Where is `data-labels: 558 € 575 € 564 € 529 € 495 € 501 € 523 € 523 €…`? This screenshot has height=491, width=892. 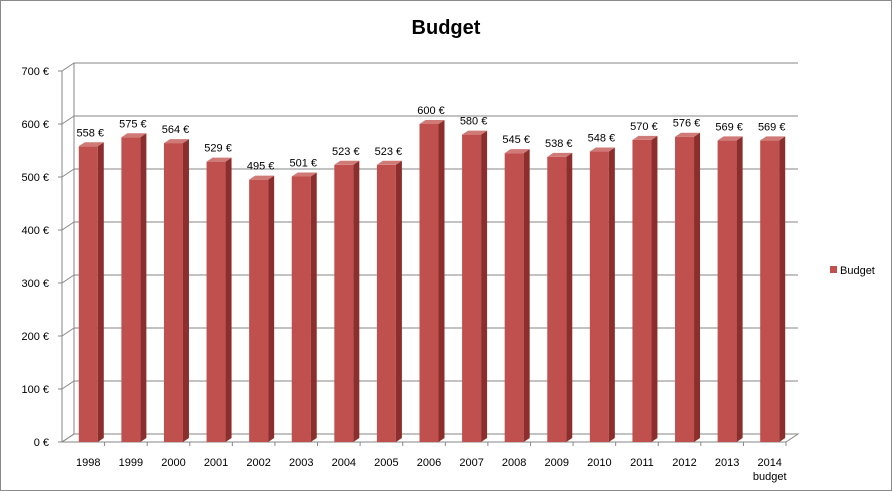 data-labels: 558 € 575 € 564 € 529 € 495 € 501 € 523 € 523 €… is located at coordinates (431, 139).